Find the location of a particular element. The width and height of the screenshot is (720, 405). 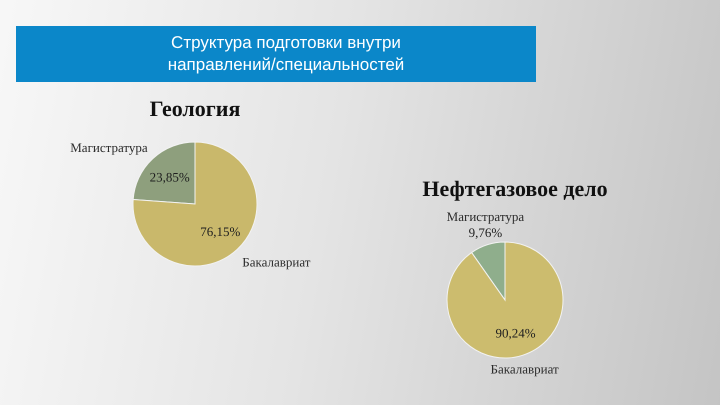

text: Структура подготовки внутри направлений/специальностей is located at coordinates (286, 54).